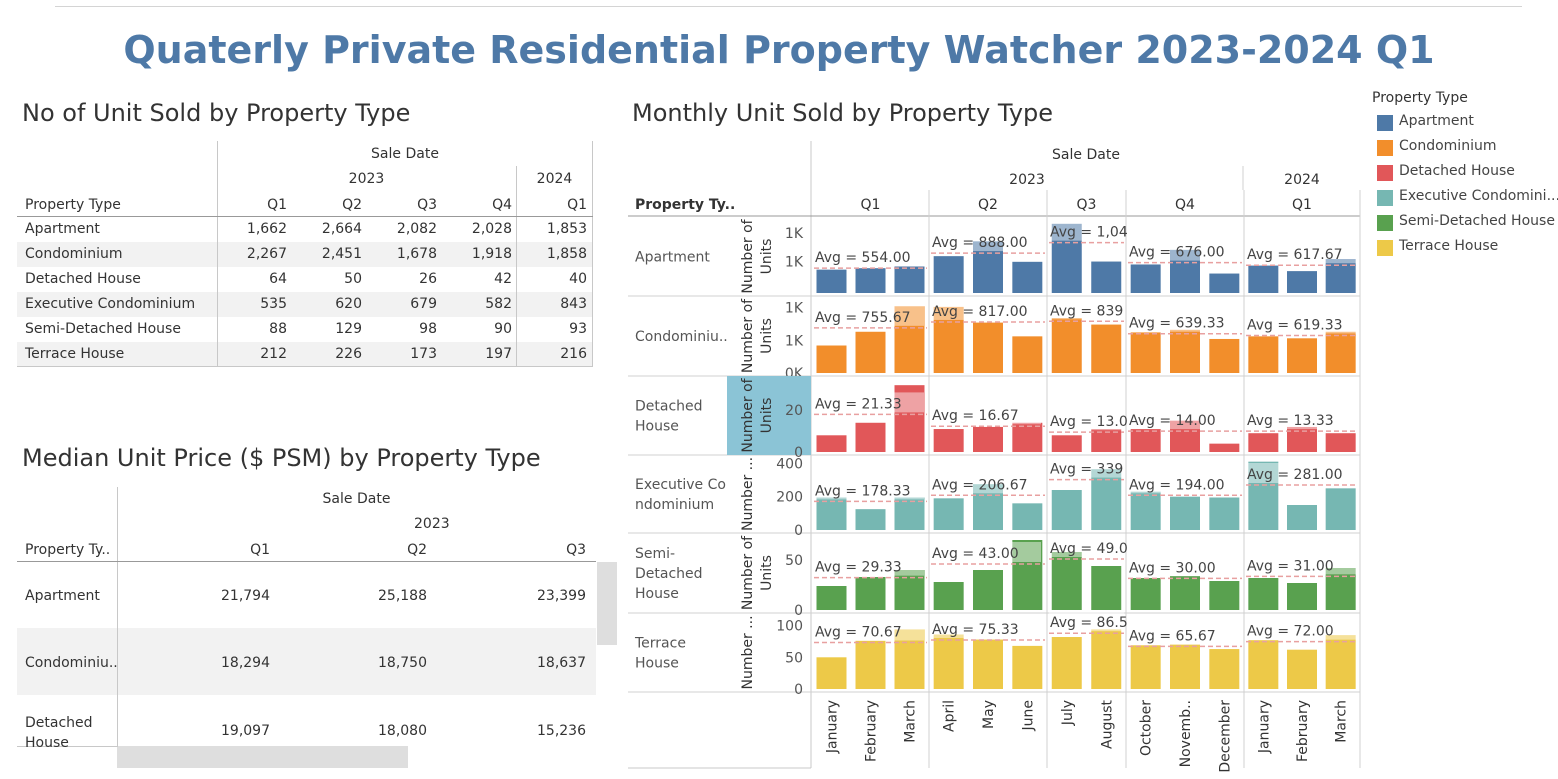 This screenshot has width=1558, height=779. I want to click on legend-label: Apartment, so click(1436, 121).